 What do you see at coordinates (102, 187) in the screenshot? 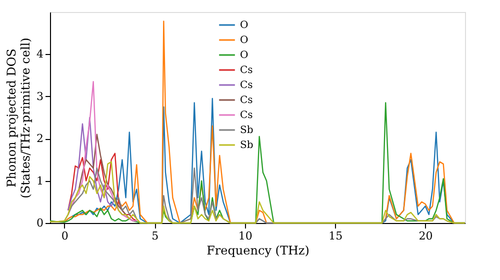
I see `line-series` at bounding box center [102, 187].